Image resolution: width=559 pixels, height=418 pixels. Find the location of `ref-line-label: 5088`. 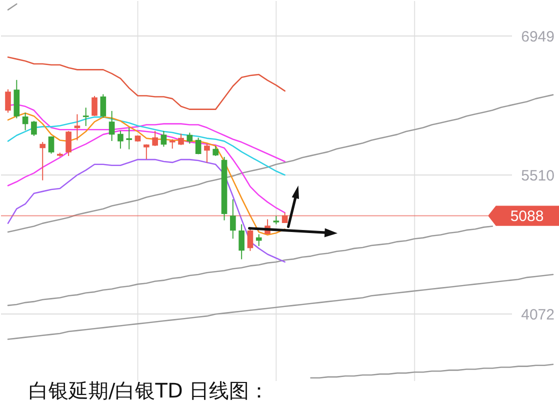

ref-line-label: 5088 is located at coordinates (527, 216).